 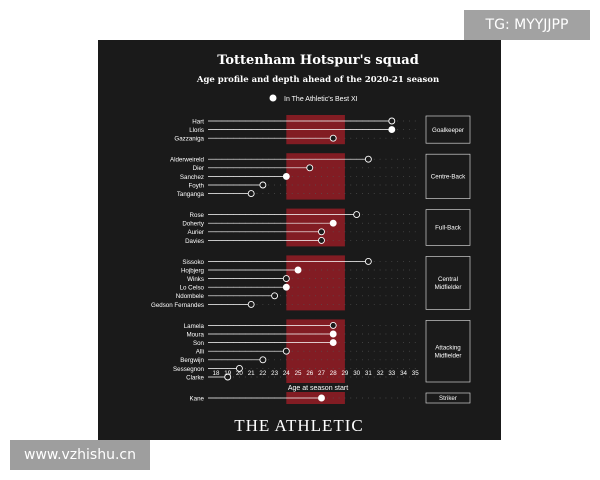 I want to click on position-group-label: Full-Back, so click(x=448, y=228).